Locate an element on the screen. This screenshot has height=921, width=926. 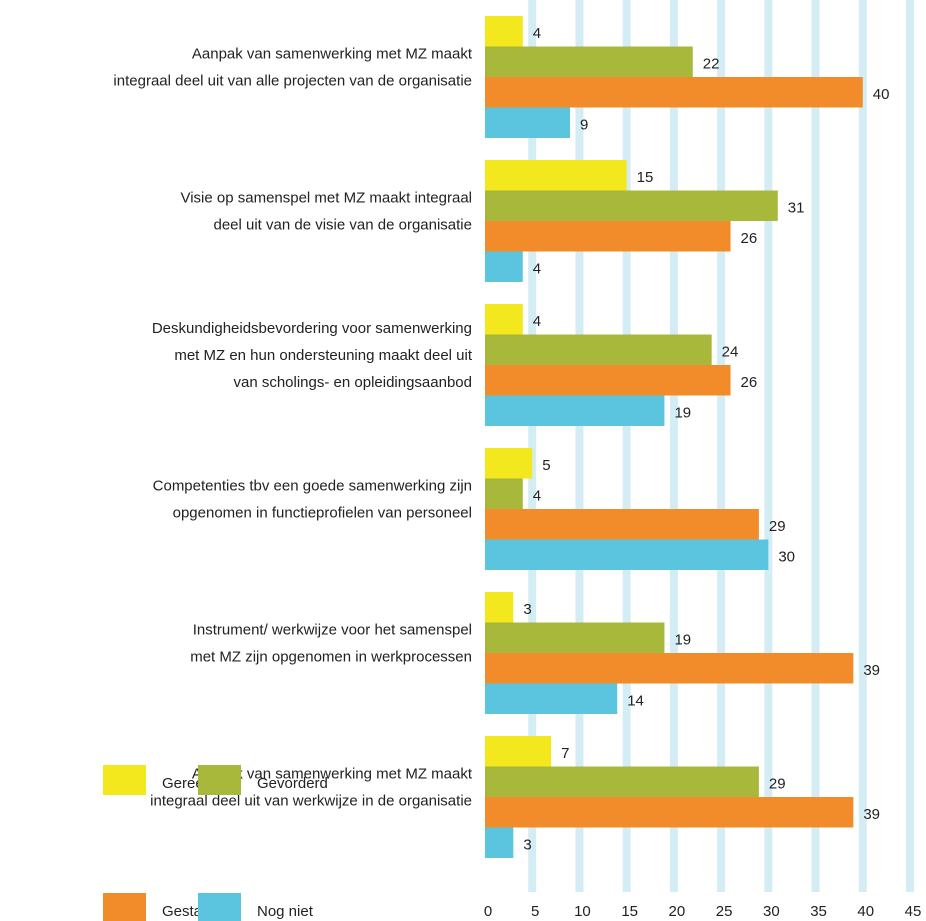
x-tick-label: 45 is located at coordinates (913, 911).